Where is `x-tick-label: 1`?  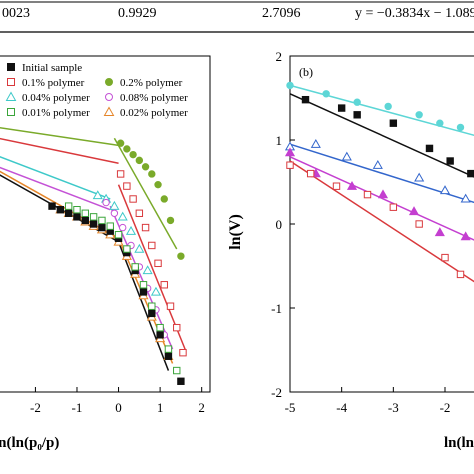
x-tick-label: 1 is located at coordinates (160, 407).